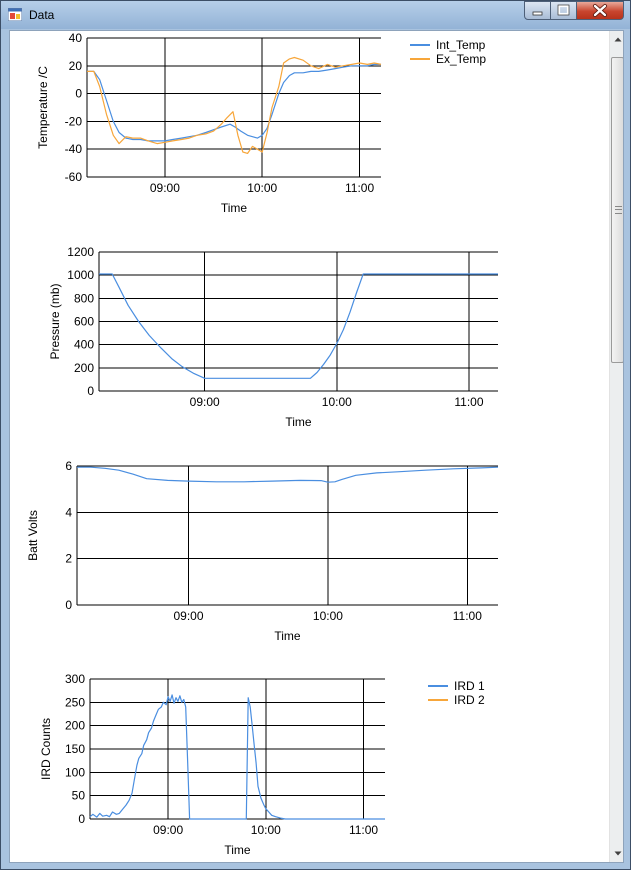  What do you see at coordinates (74, 177) in the screenshot?
I see `chart-1-y-tick-label: -60` at bounding box center [74, 177].